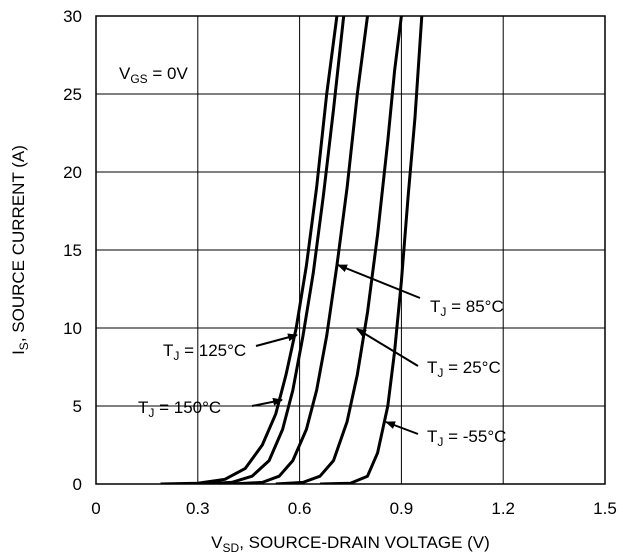  I want to click on condition-rest: = 0V, so click(168, 73).